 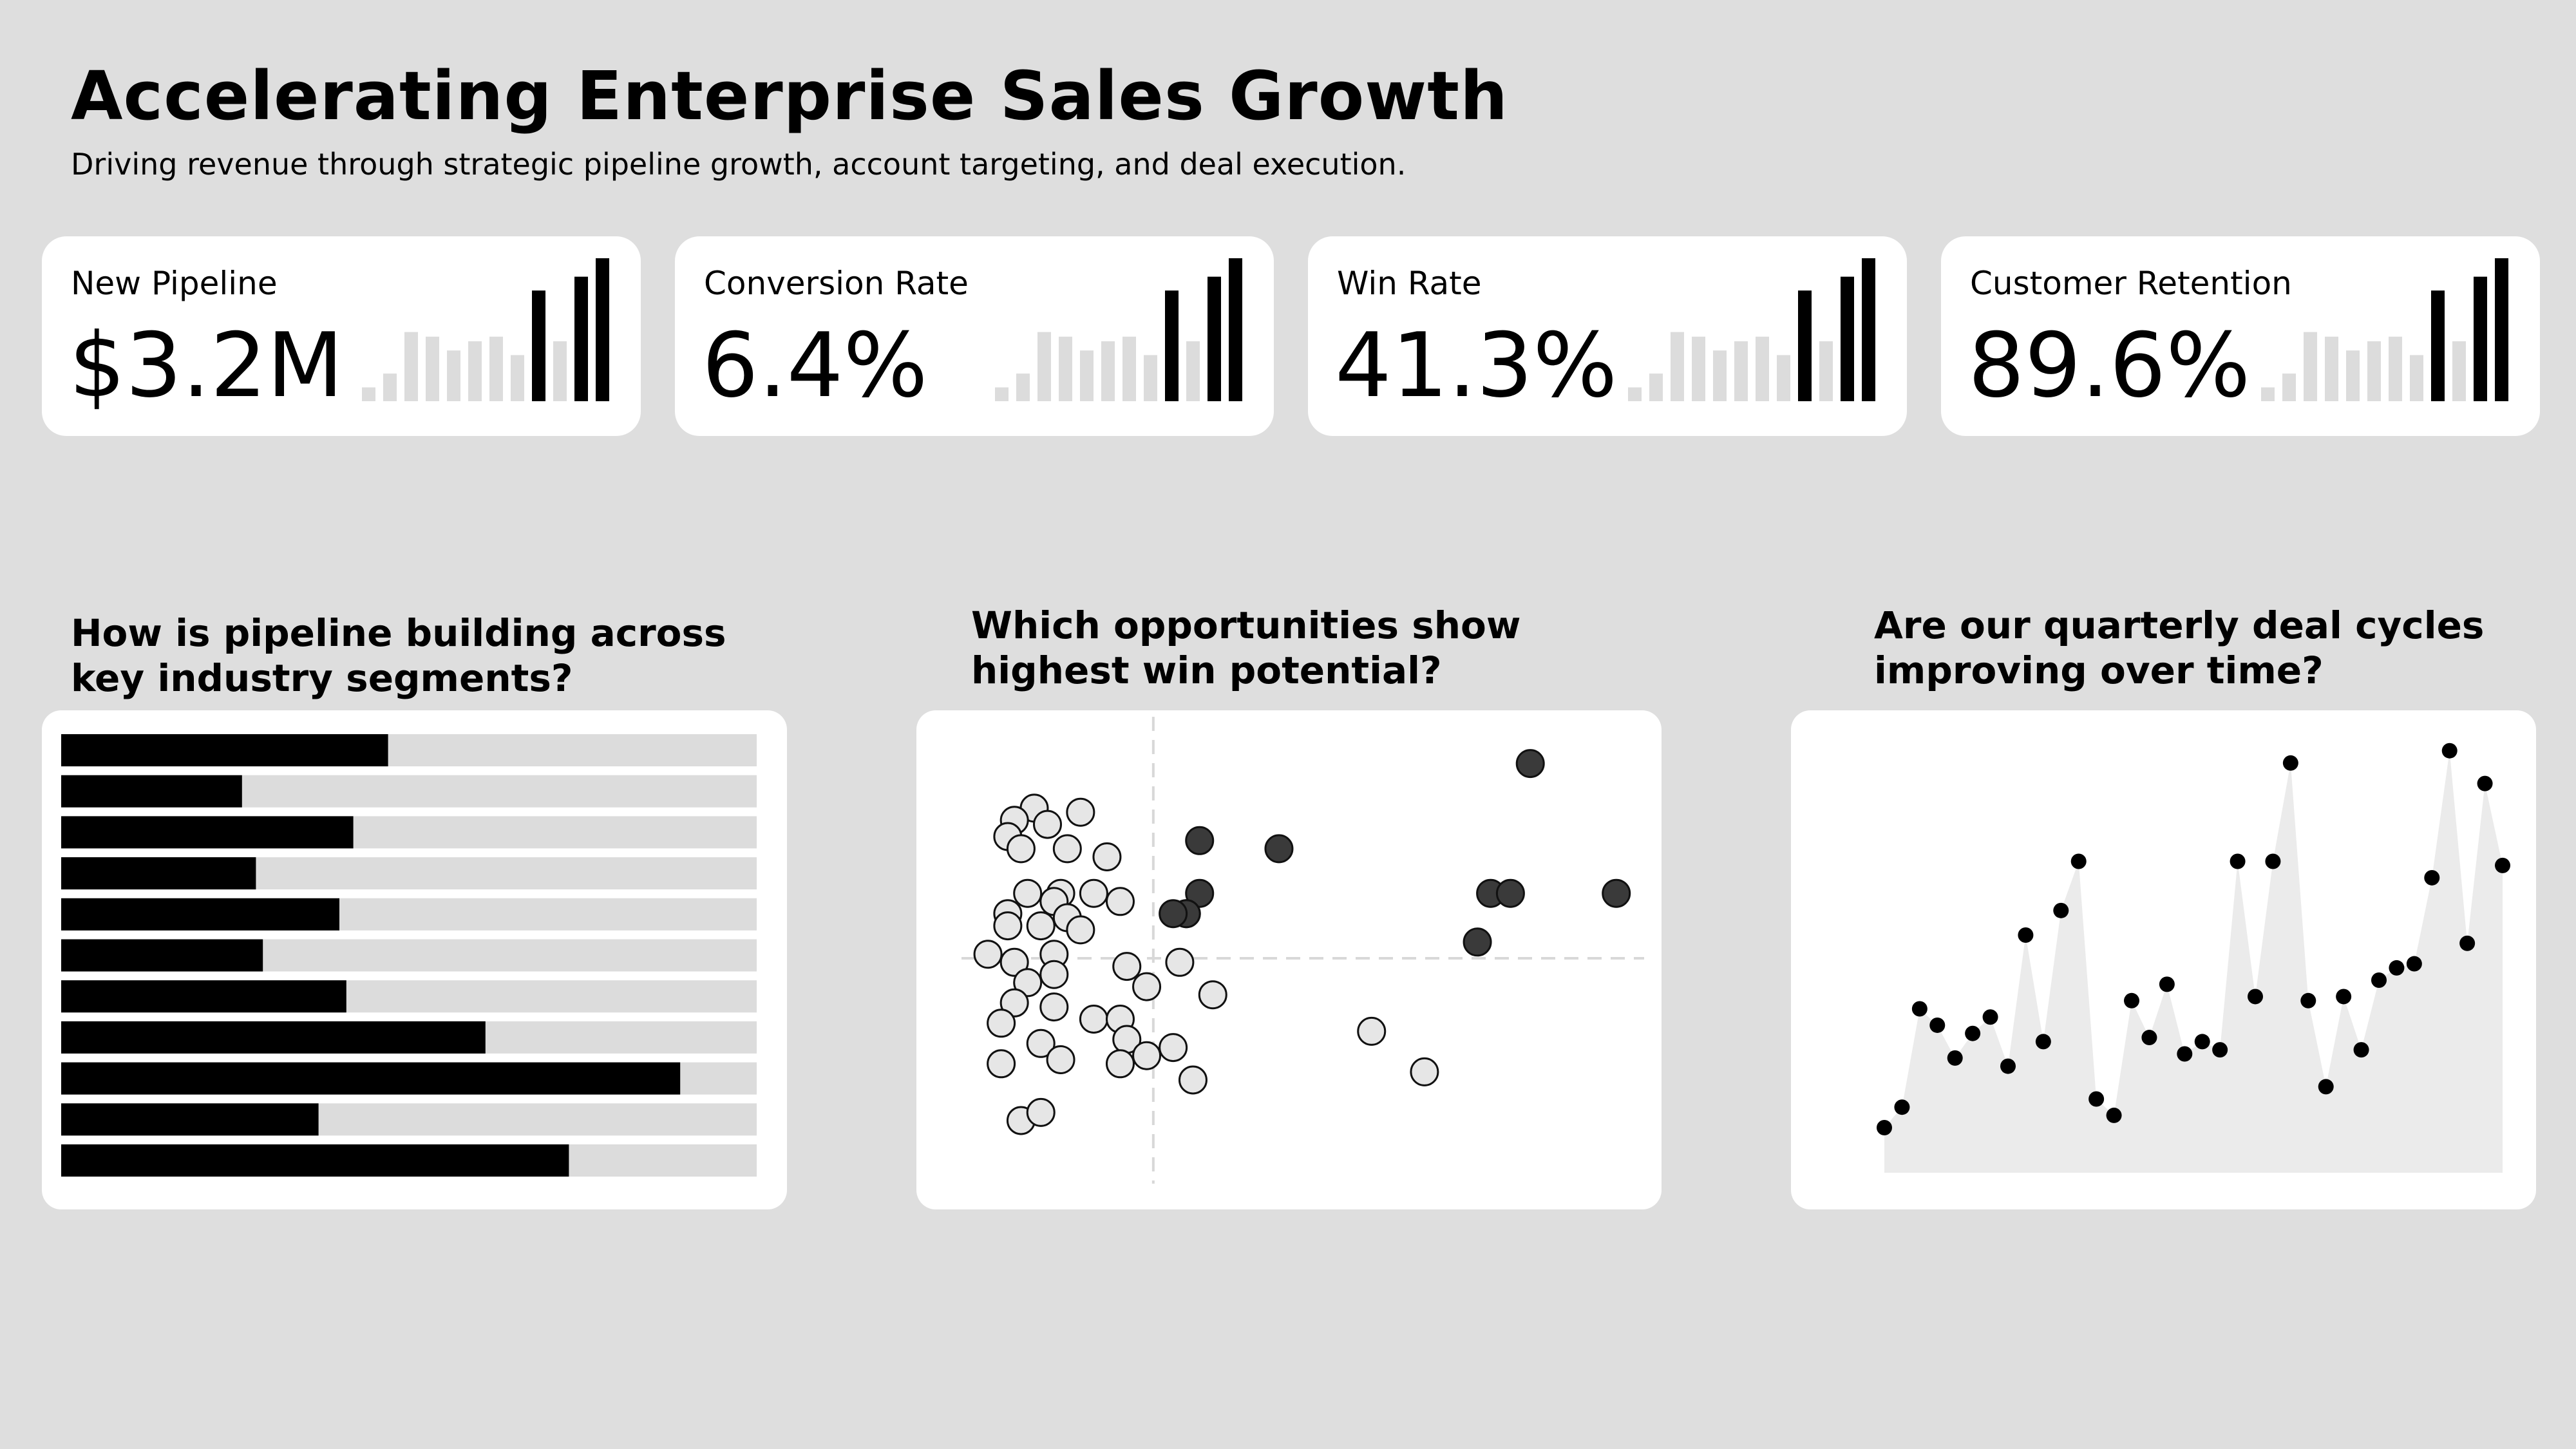 What do you see at coordinates (1302, 950) in the screenshot?
I see `opportunities-scatter-chart` at bounding box center [1302, 950].